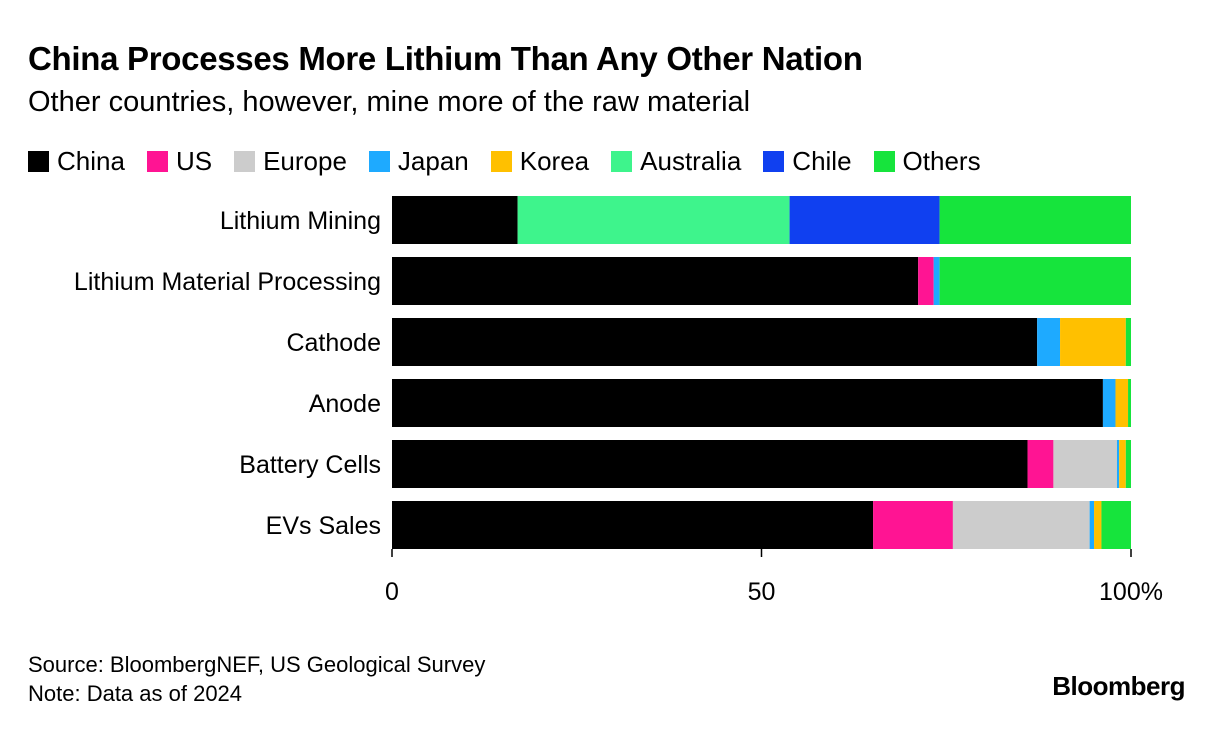 The height and width of the screenshot is (732, 1223). What do you see at coordinates (194, 161) in the screenshot?
I see `legend-label: US` at bounding box center [194, 161].